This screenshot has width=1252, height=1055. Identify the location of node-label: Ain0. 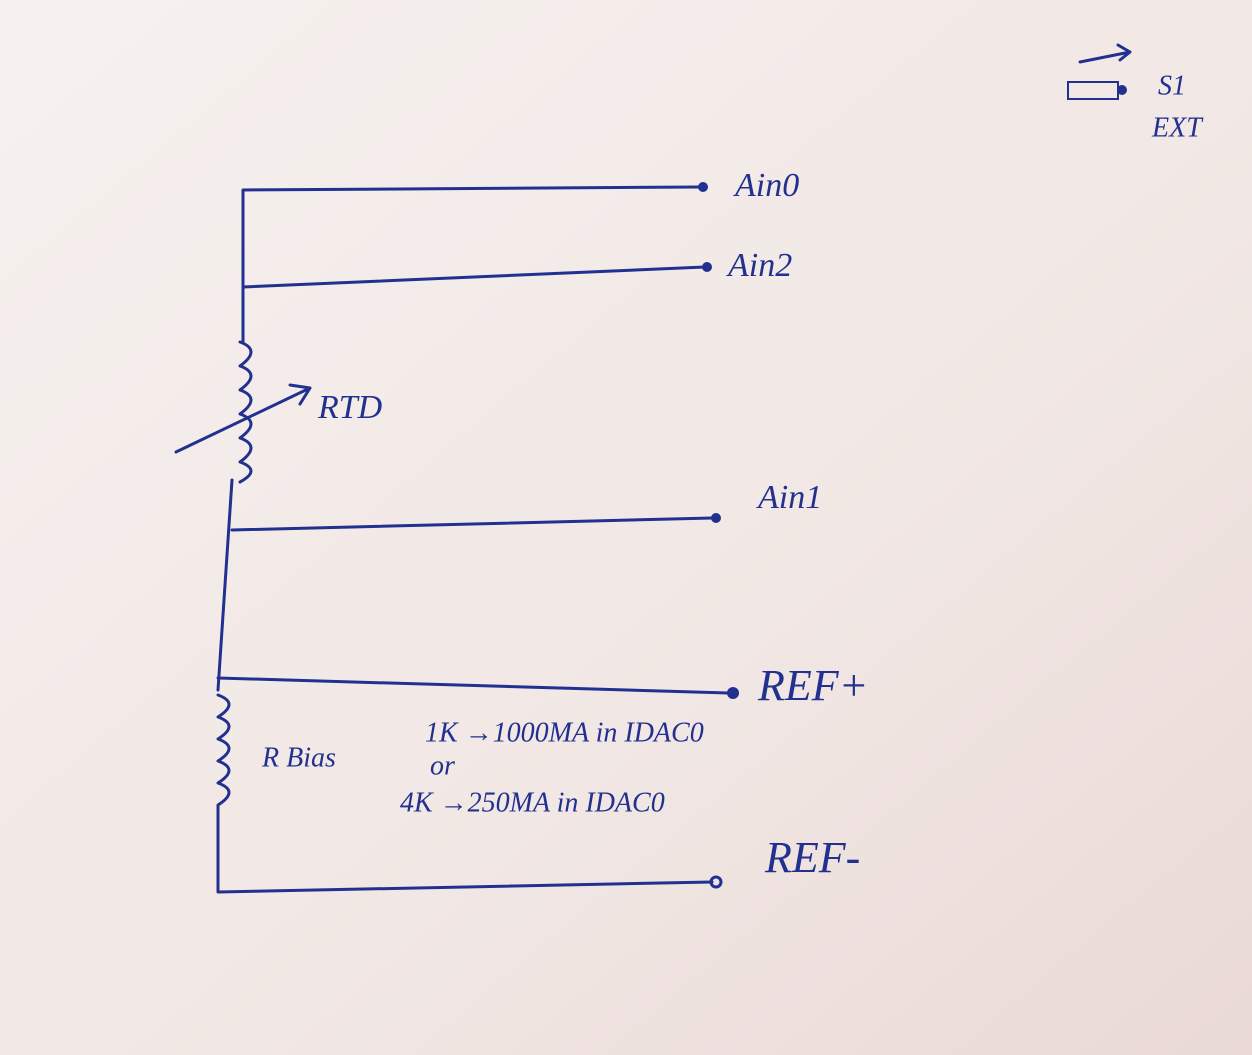
(766, 185).